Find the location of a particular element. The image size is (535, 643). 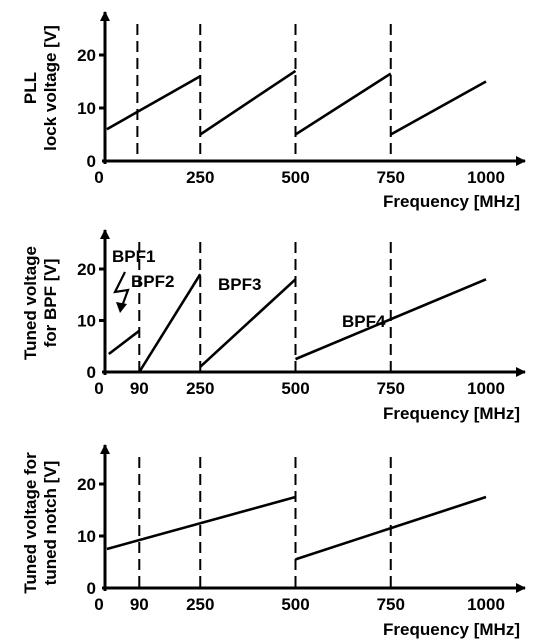

y-axis-label: for BPF [V] is located at coordinates (50, 303).